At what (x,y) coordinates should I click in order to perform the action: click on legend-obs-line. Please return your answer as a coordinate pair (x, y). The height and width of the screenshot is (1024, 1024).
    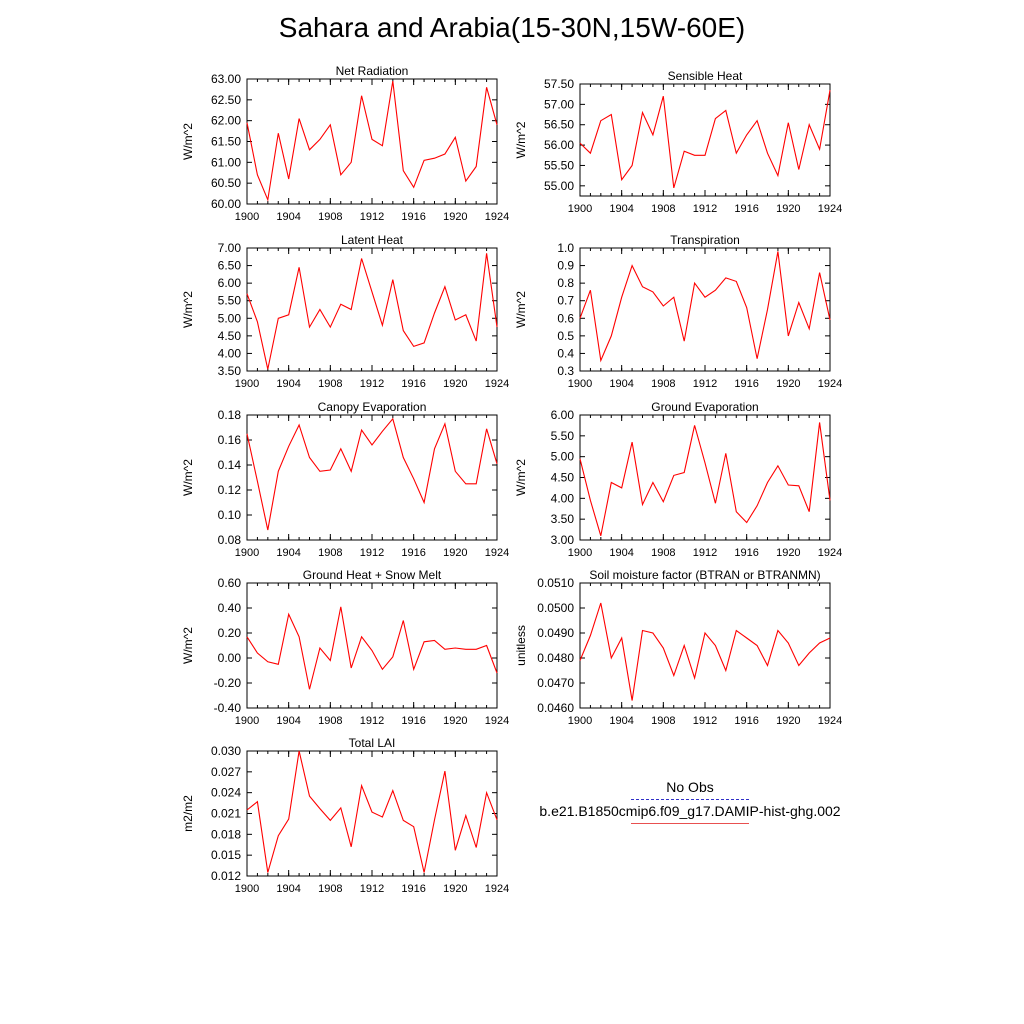
    Looking at the image, I should click on (690, 799).